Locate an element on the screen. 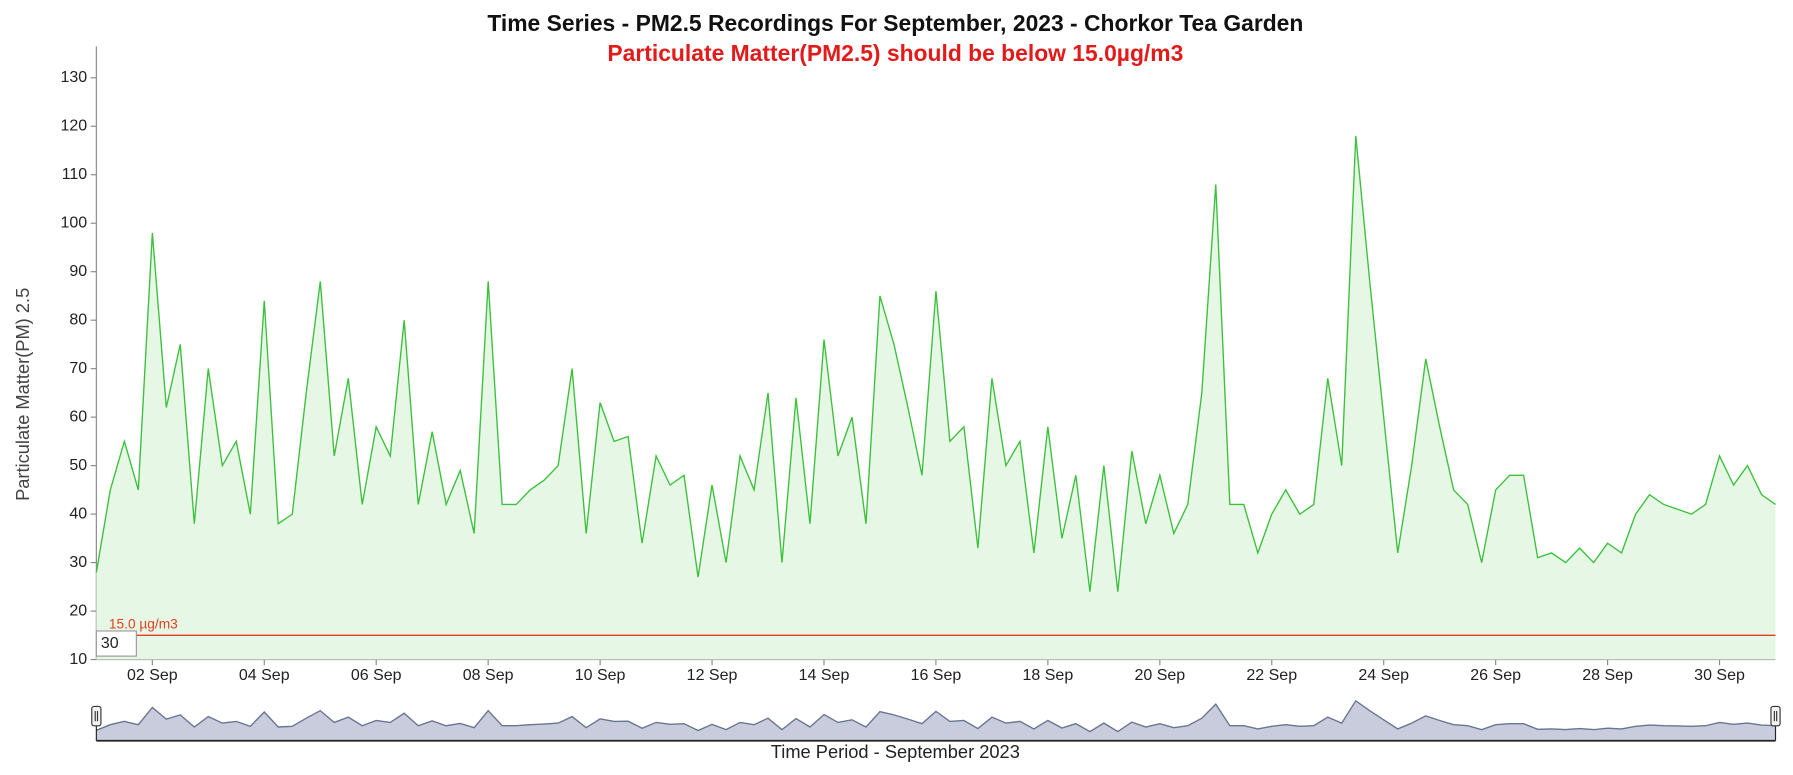 The image size is (1793, 775). x-tick-label: 18 Sep is located at coordinates (1048, 675).